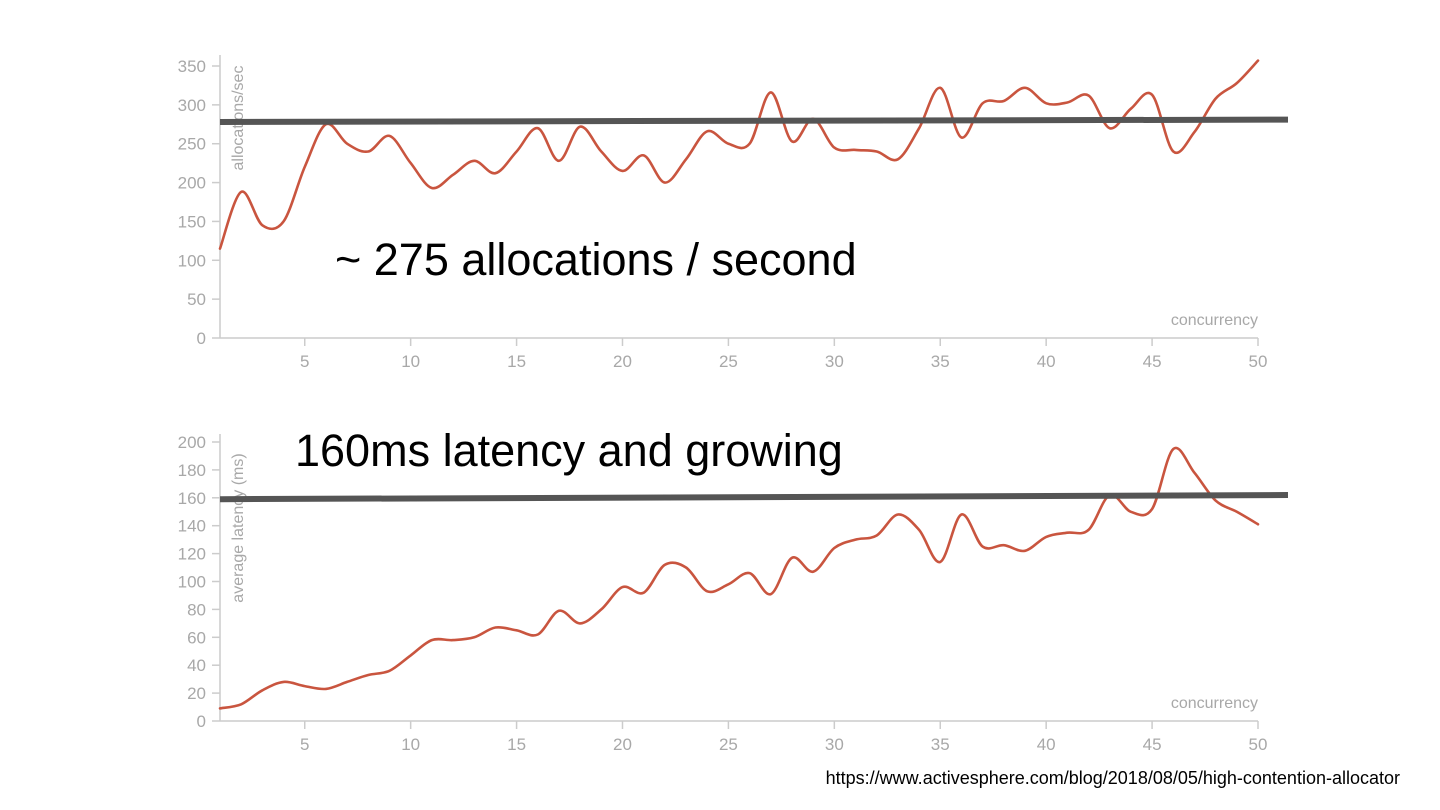 The image size is (1440, 810). I want to click on chart0-y-tick-label: 150, so click(192, 221).